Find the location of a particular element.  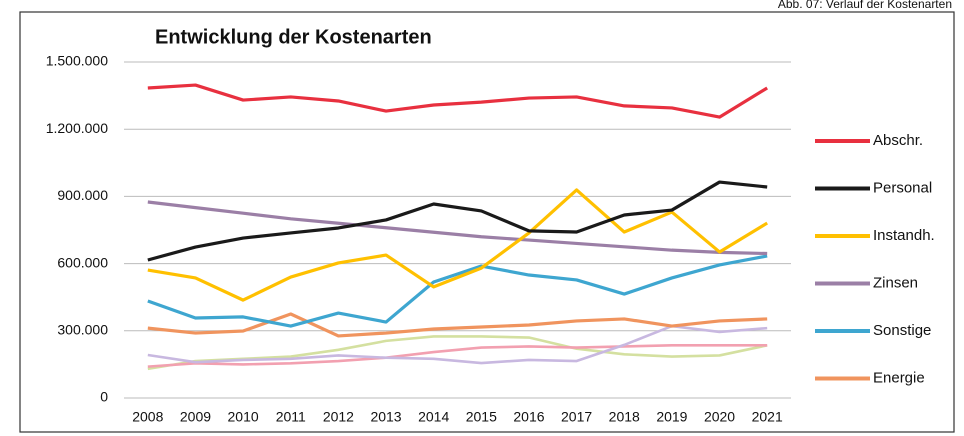

caption: Abb. 07: Verlauf der Kostenarten is located at coordinates (865, 5).